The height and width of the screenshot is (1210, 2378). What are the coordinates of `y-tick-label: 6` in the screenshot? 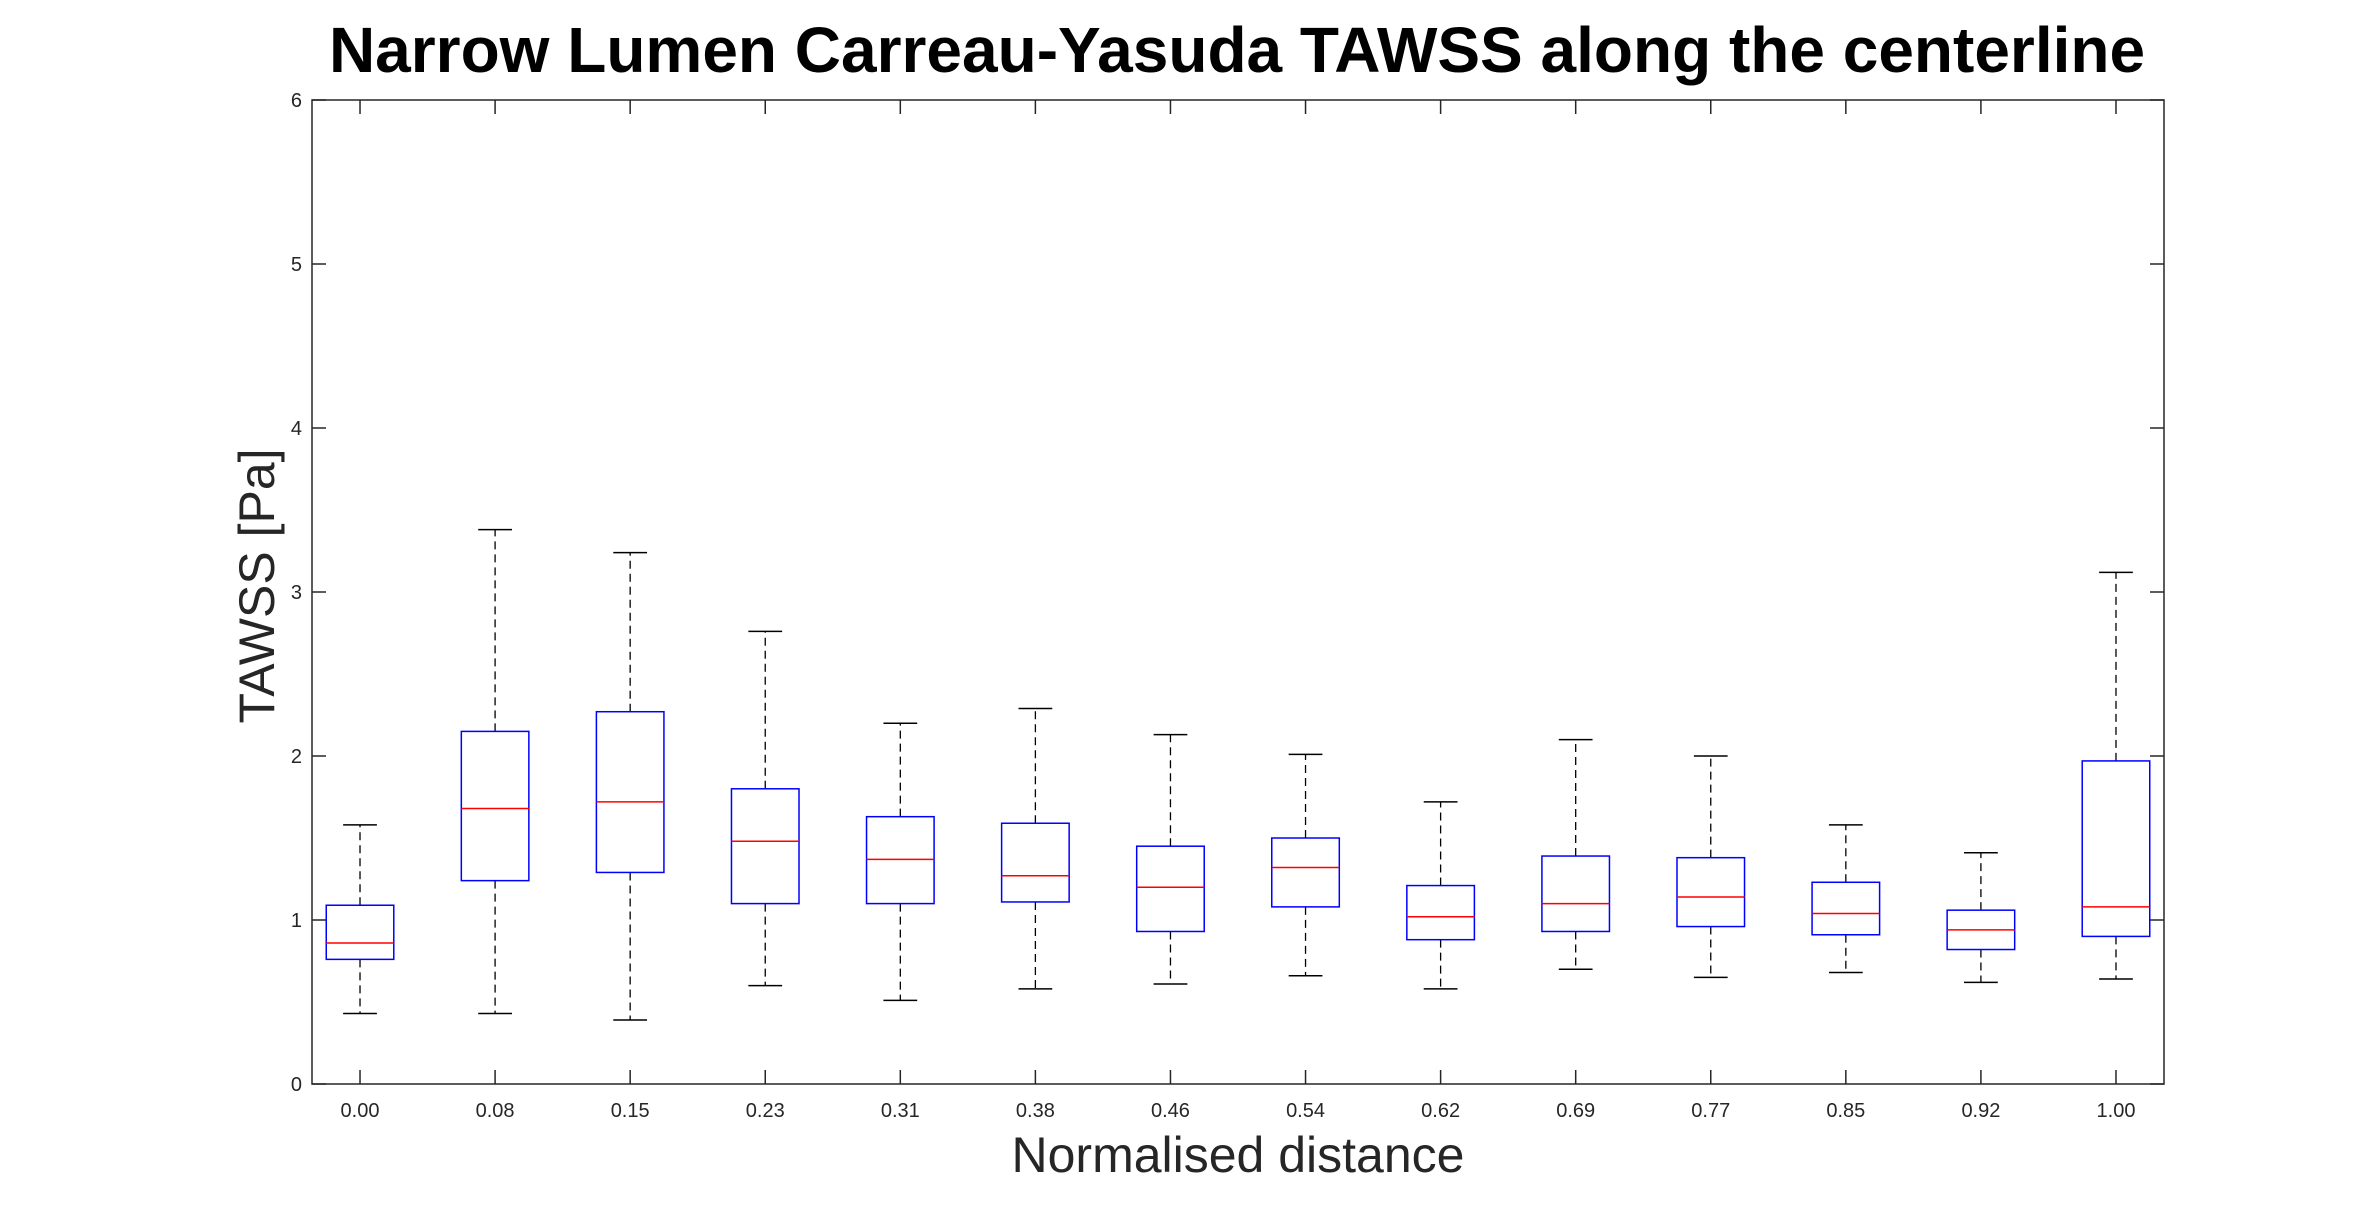 It's located at (296, 101).